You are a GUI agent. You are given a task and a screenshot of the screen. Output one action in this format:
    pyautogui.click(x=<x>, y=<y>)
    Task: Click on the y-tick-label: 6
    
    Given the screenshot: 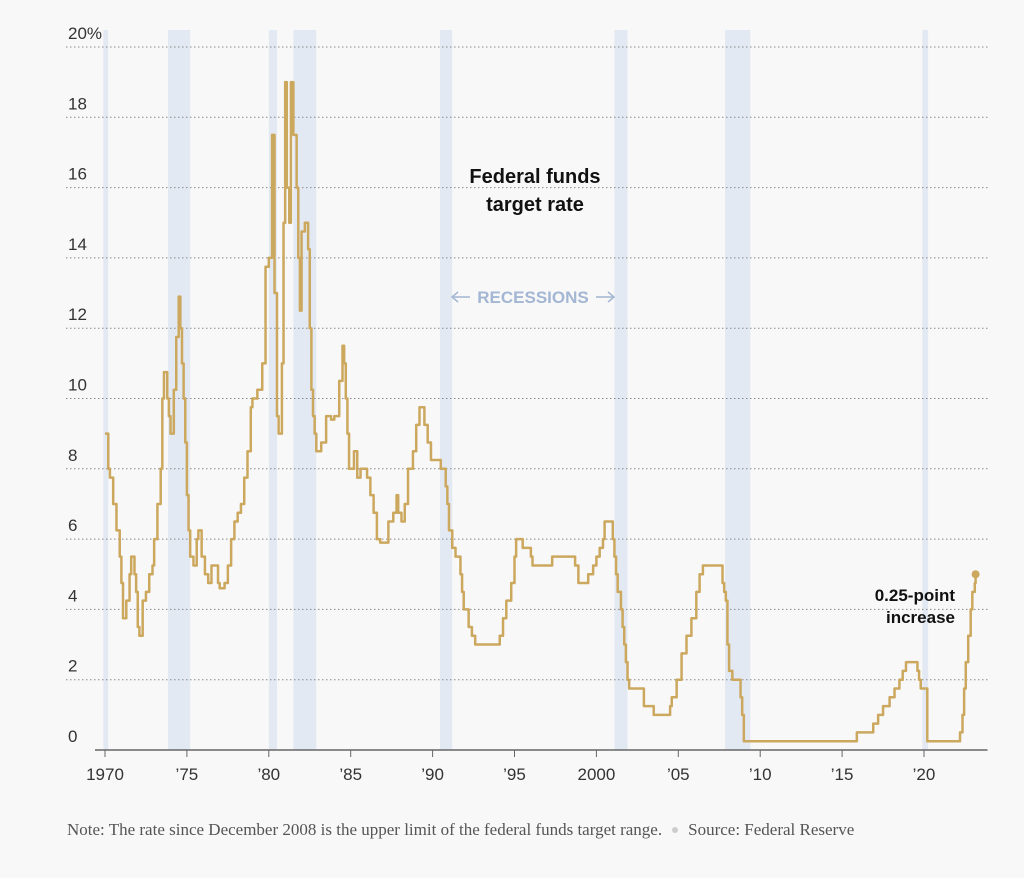 What is the action you would take?
    pyautogui.click(x=72, y=525)
    